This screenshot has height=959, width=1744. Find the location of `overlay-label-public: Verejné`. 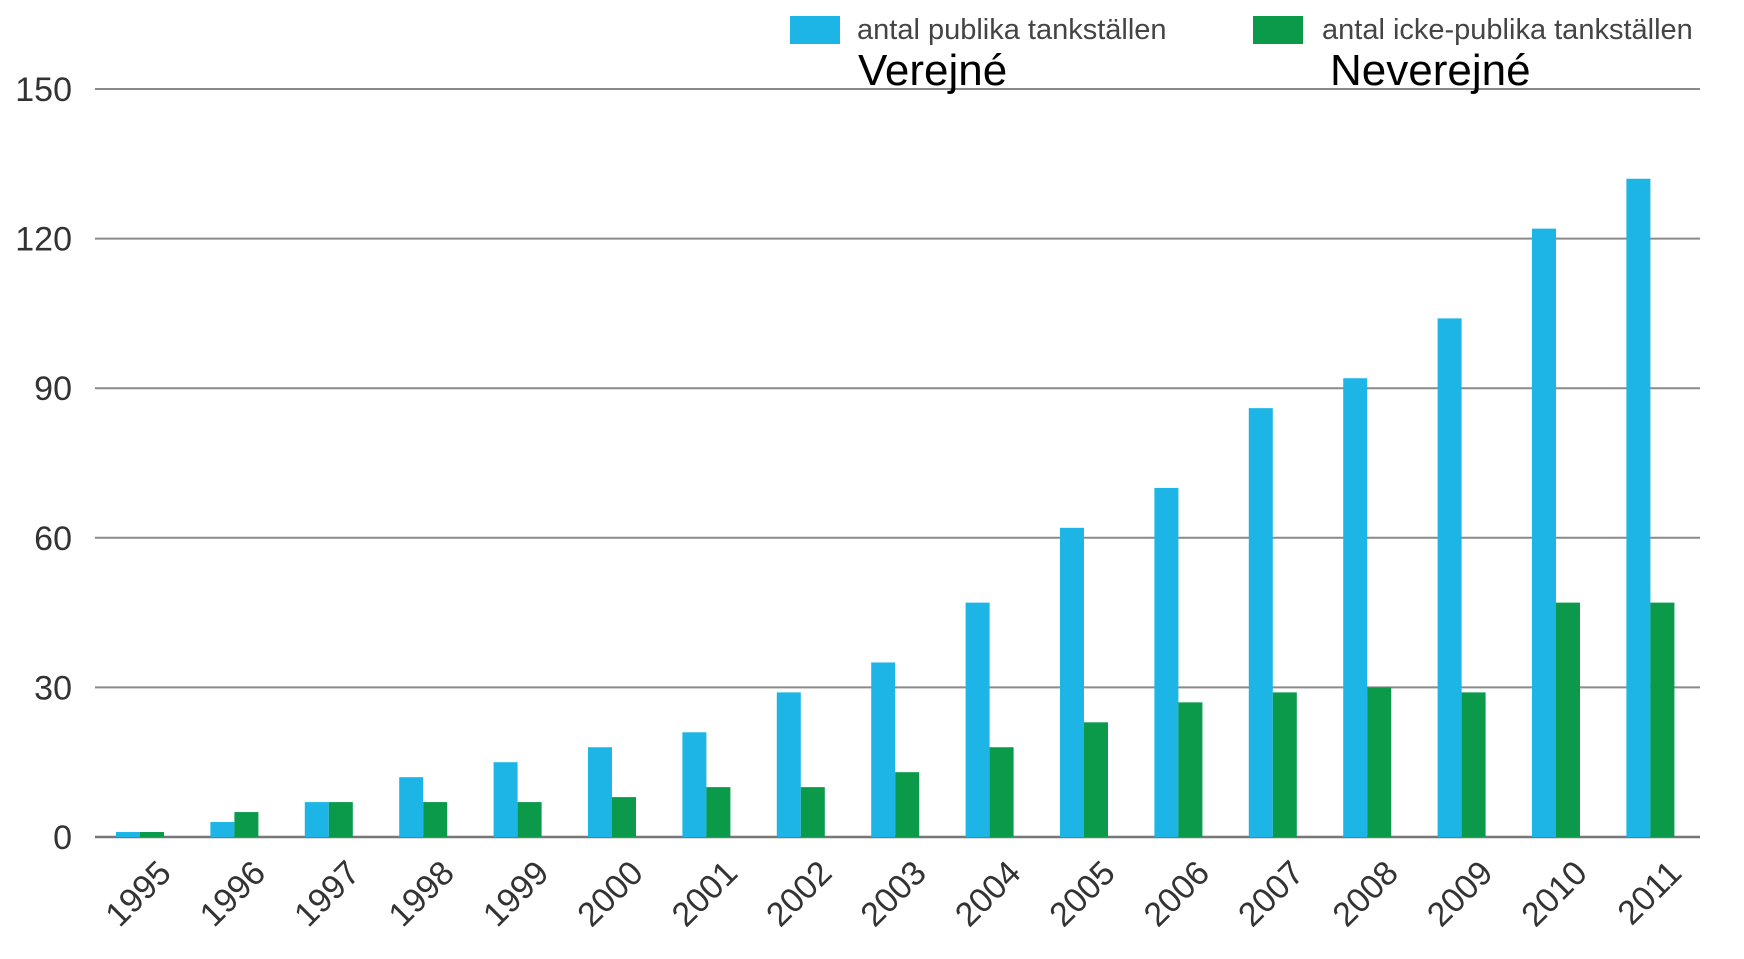

overlay-label-public: Verejné is located at coordinates (932, 70).